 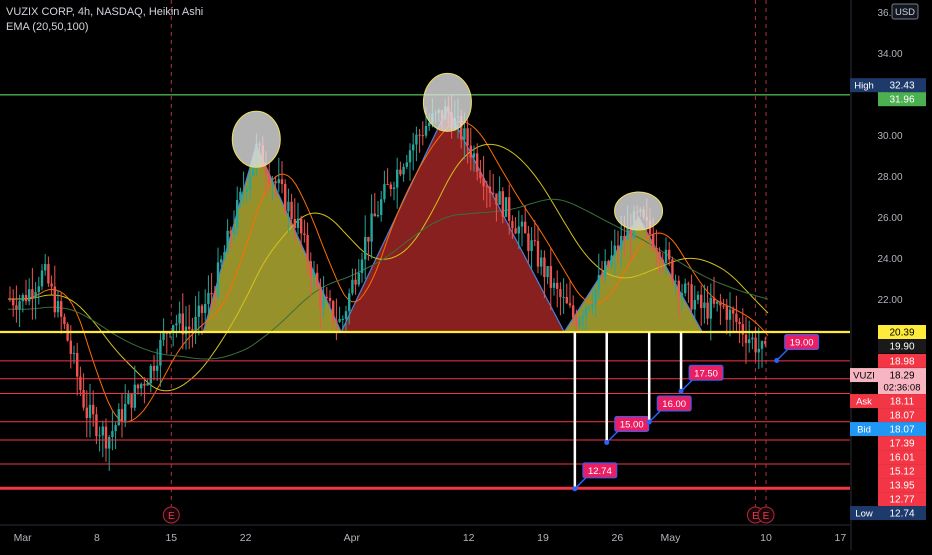 I want to click on price-badge-value: 18.29, so click(x=901, y=376).